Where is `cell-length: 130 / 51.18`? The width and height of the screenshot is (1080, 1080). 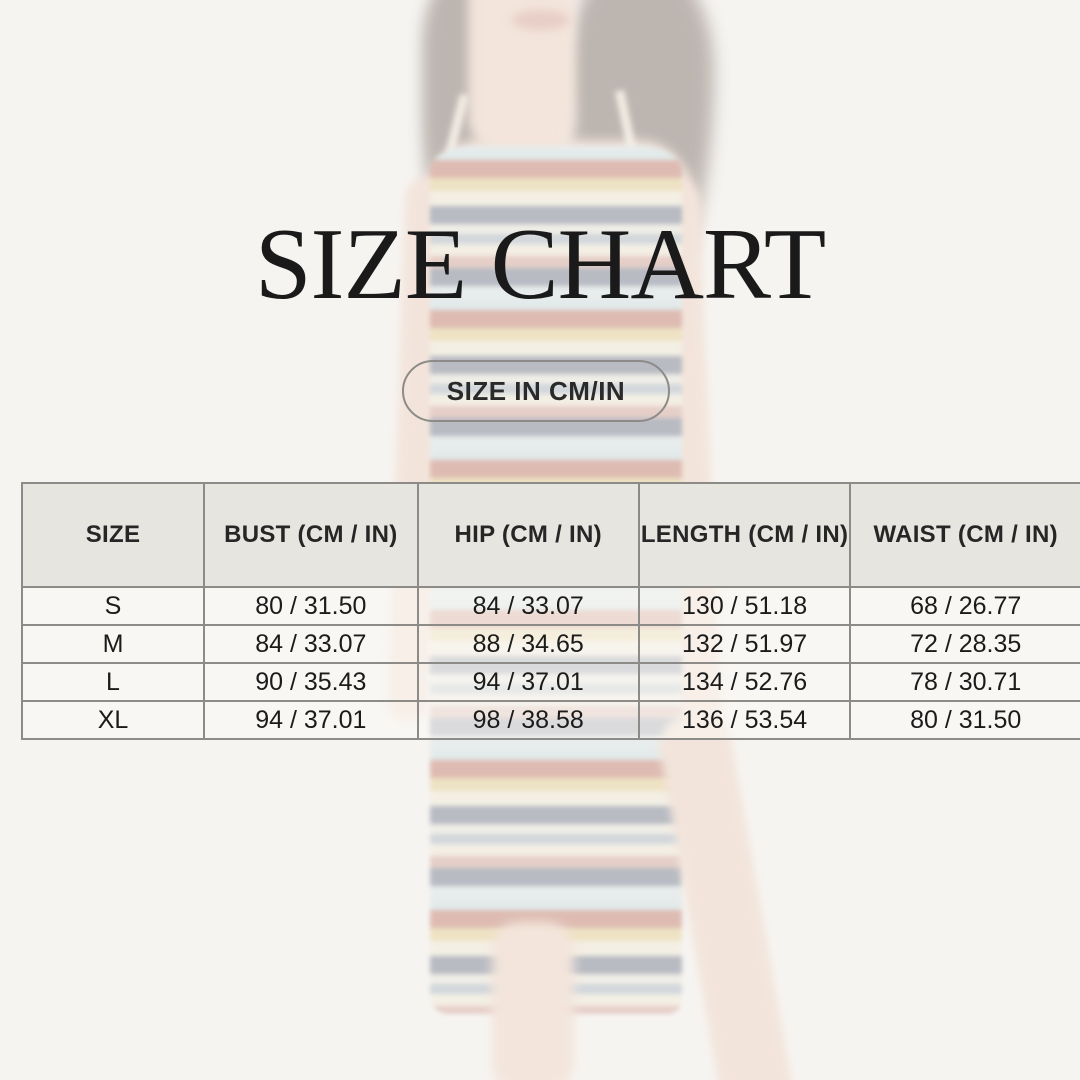
cell-length: 130 / 51.18 is located at coordinates (744, 606).